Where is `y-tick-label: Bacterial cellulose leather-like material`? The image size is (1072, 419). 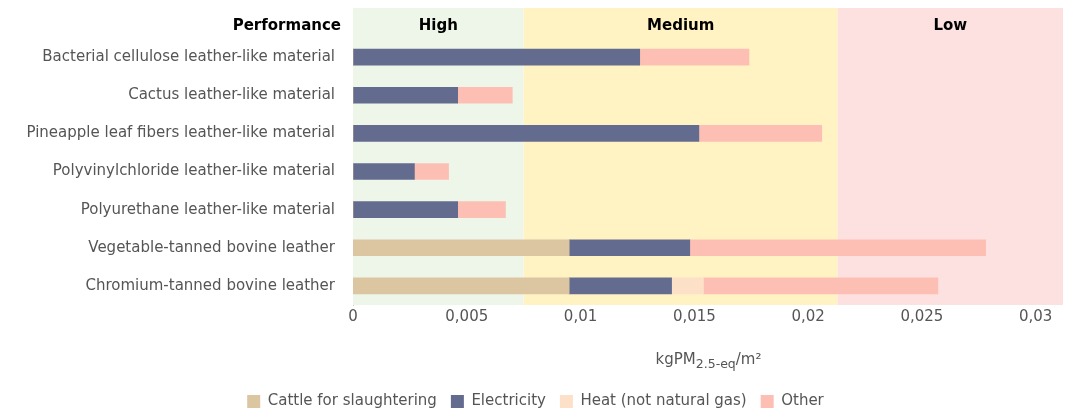 y-tick-label: Bacterial cellulose leather-like material is located at coordinates (188, 55).